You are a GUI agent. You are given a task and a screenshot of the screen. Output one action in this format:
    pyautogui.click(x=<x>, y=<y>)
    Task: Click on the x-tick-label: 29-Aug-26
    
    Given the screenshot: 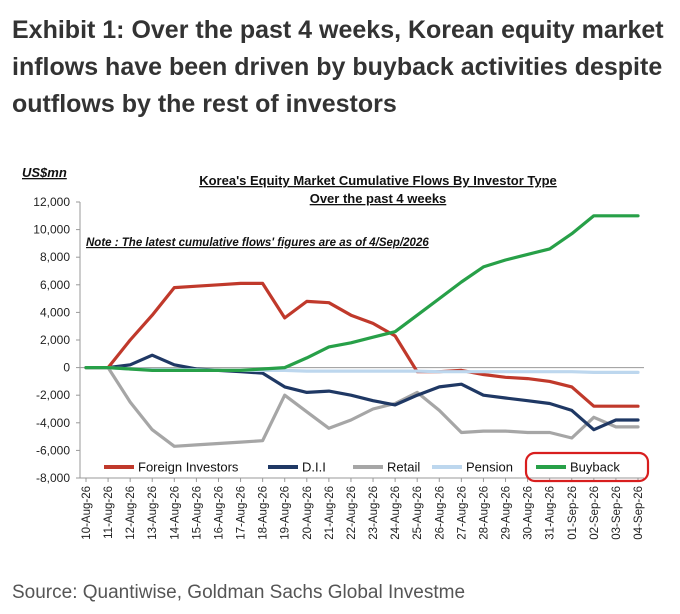 What is the action you would take?
    pyautogui.click(x=507, y=513)
    